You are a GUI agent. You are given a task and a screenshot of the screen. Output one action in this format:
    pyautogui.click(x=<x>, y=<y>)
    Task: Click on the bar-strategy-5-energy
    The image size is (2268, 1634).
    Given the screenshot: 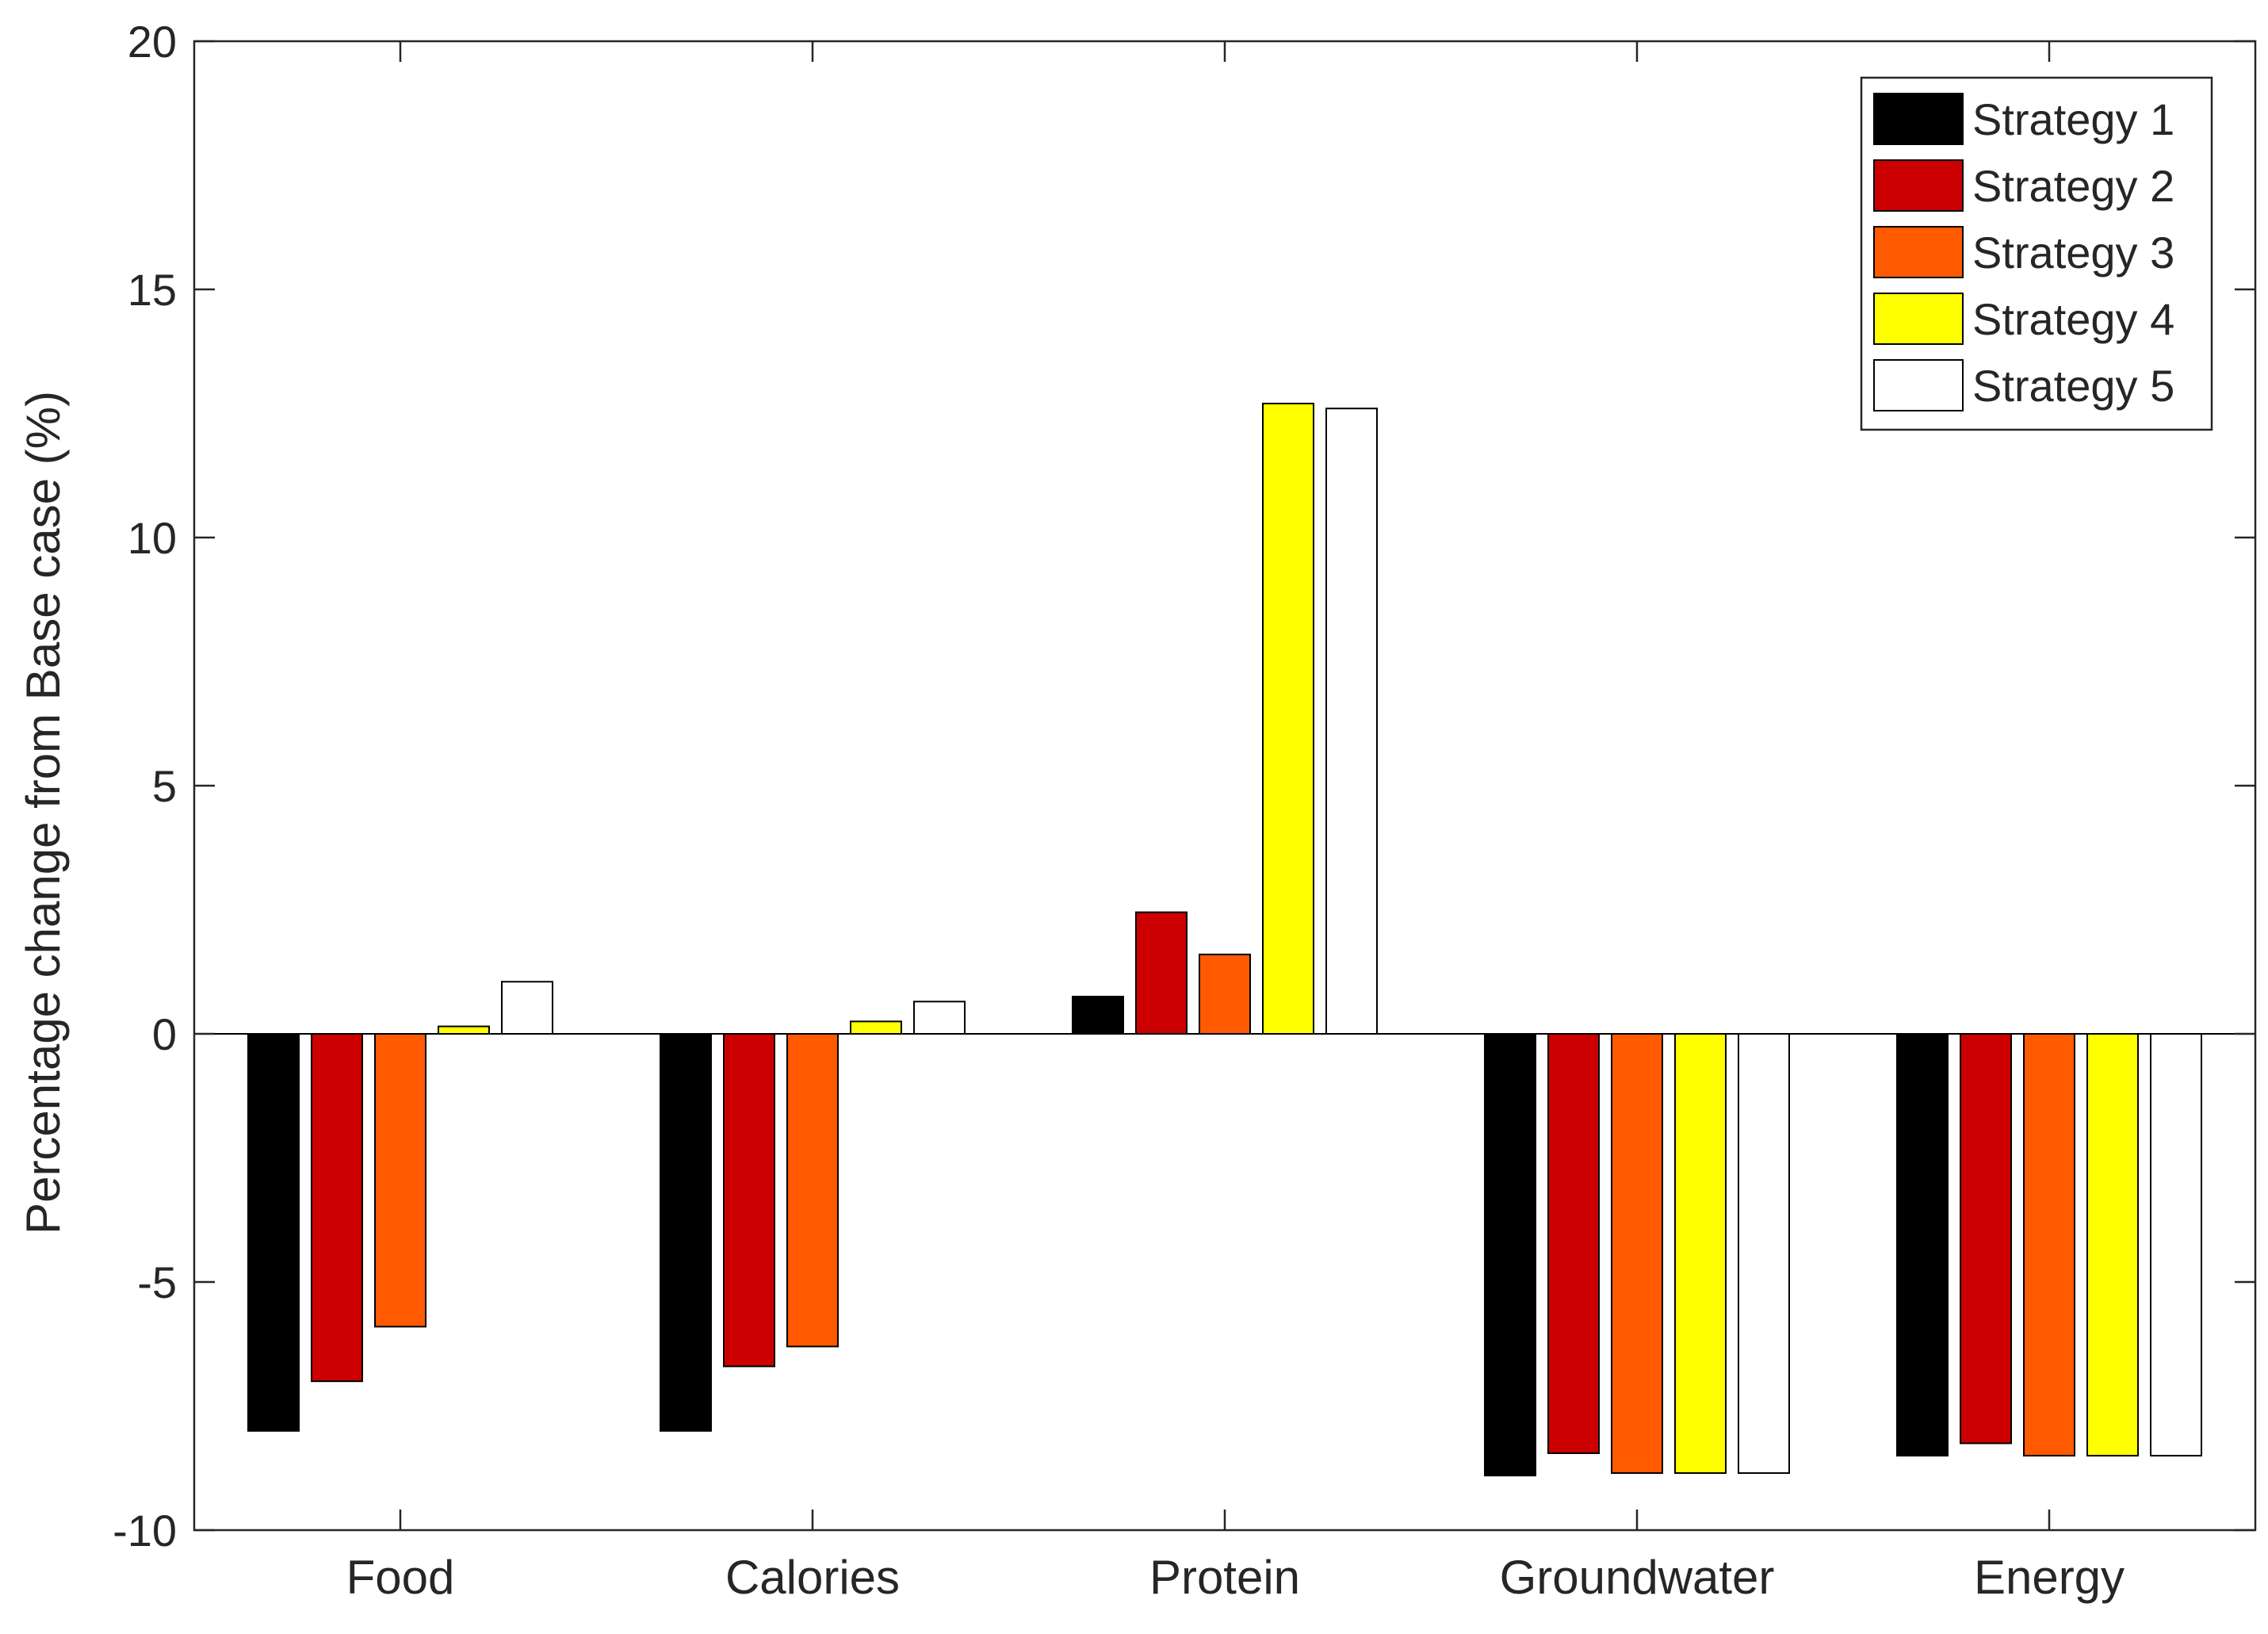 What is the action you would take?
    pyautogui.click(x=2176, y=1245)
    